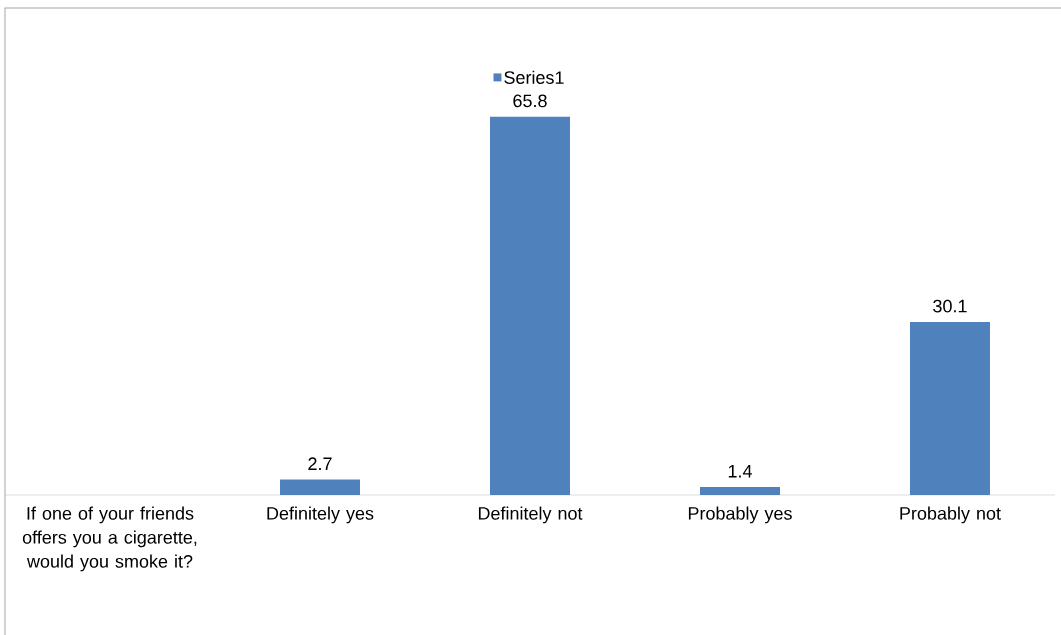  I want to click on data-label: 1.4, so click(740, 471).